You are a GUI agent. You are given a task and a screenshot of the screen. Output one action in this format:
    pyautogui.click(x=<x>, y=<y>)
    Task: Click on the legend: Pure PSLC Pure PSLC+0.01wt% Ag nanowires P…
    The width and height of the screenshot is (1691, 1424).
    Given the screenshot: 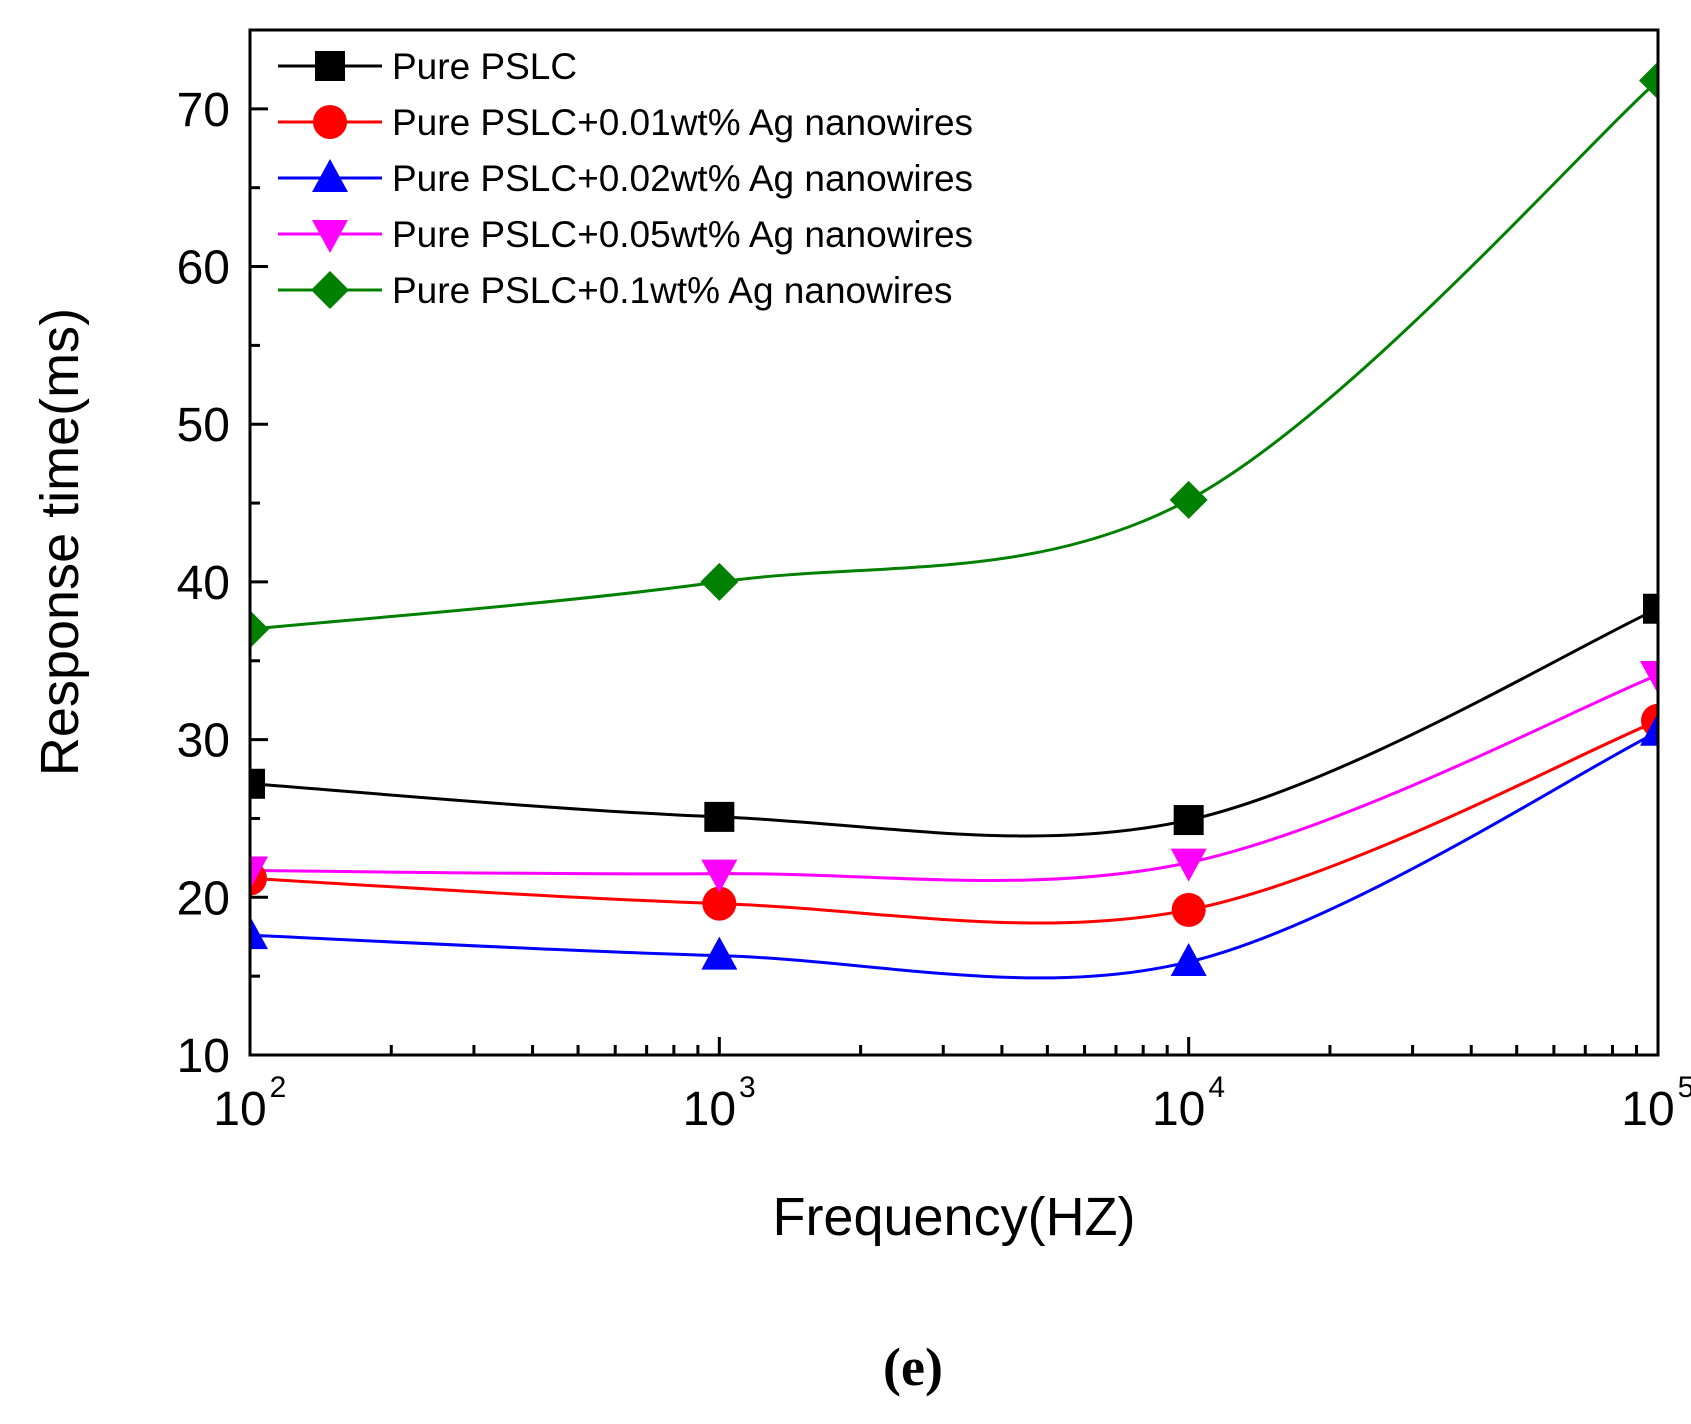 What is the action you would take?
    pyautogui.click(x=625, y=178)
    